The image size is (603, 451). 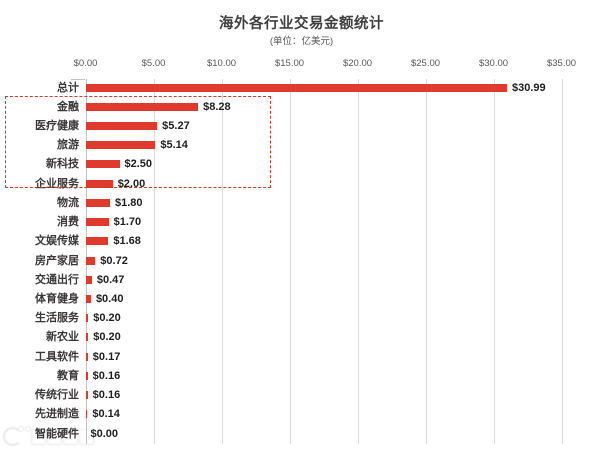 I want to click on category-label: 交通出行, so click(x=57, y=279).